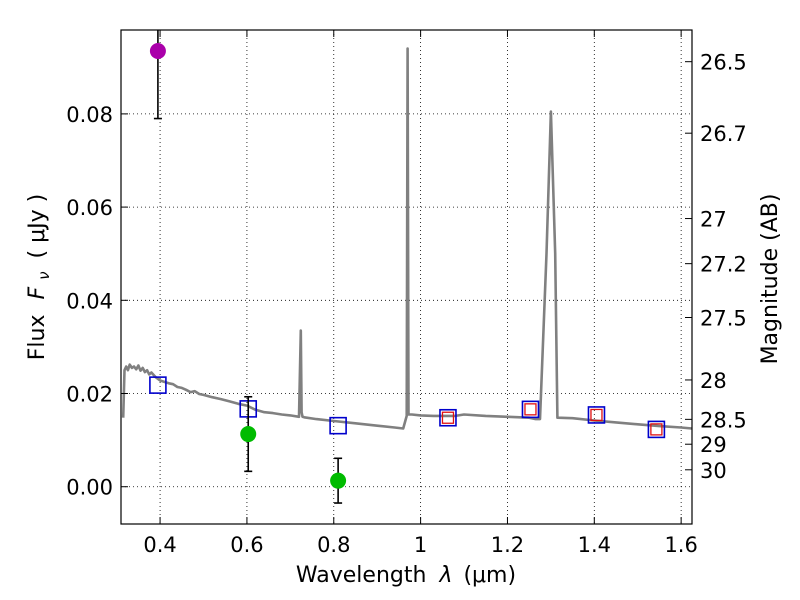  I want to click on y-tick-label: 0.04, so click(89, 301).